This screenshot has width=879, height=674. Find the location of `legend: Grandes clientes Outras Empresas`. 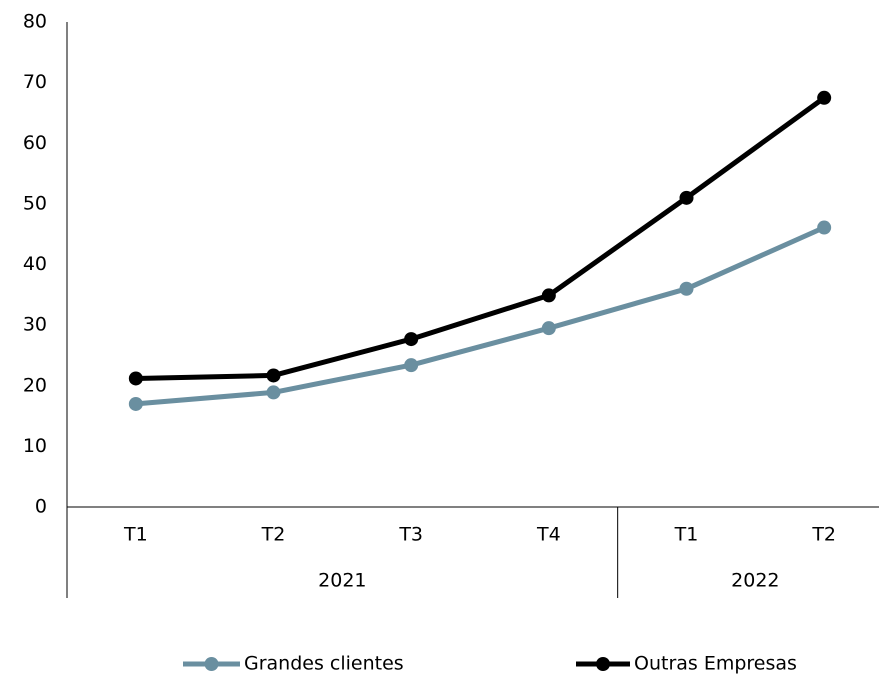

legend: Grandes clientes Outras Empresas is located at coordinates (490, 663).